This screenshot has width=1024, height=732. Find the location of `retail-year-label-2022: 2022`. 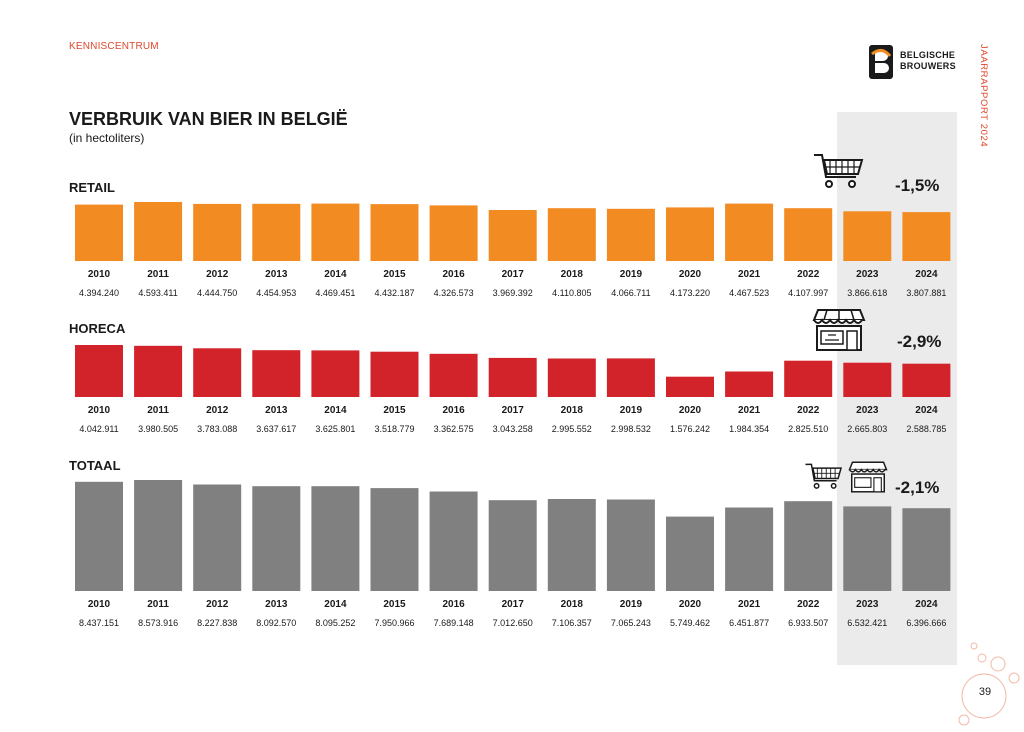

retail-year-label-2022: 2022 is located at coordinates (808, 274).